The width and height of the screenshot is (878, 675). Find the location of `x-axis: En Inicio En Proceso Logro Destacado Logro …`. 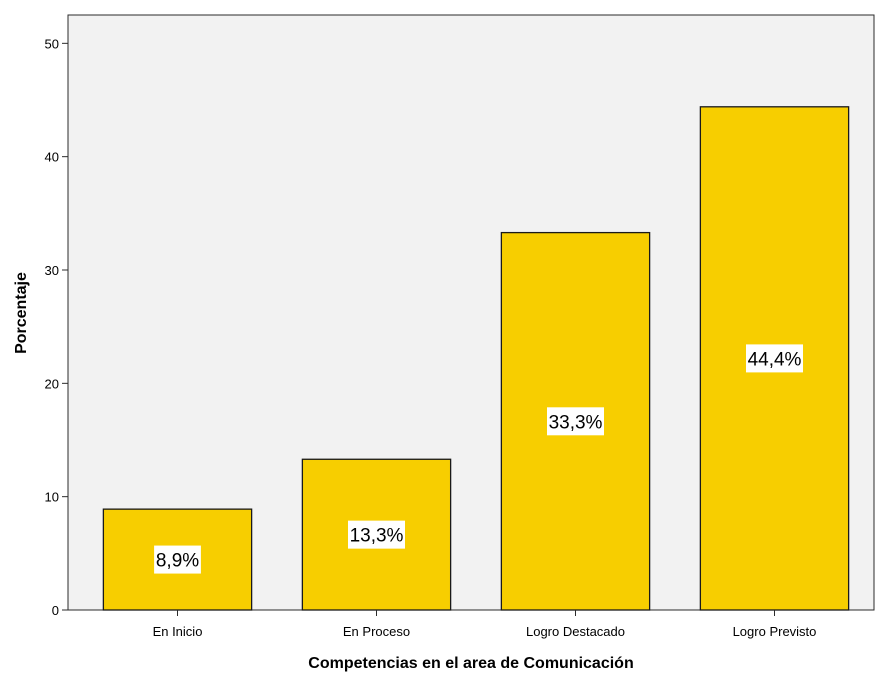

x-axis: En Inicio En Proceso Logro Destacado Logro … is located at coordinates (485, 624).